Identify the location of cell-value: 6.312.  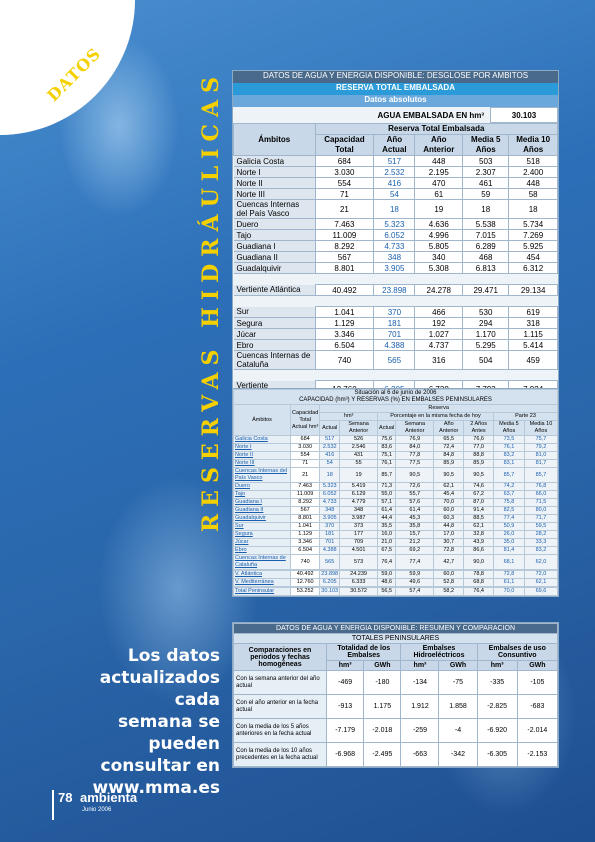
(533, 268).